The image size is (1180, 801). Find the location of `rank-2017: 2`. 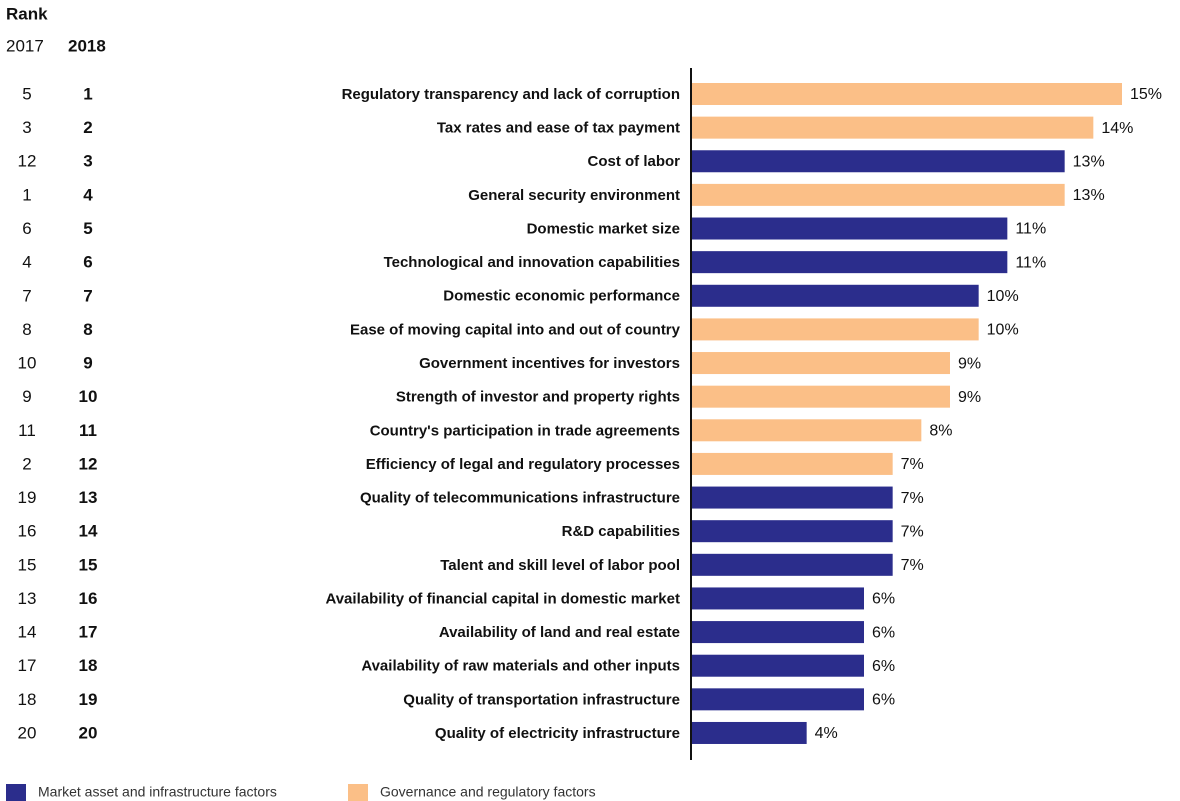

rank-2017: 2 is located at coordinates (26, 463).